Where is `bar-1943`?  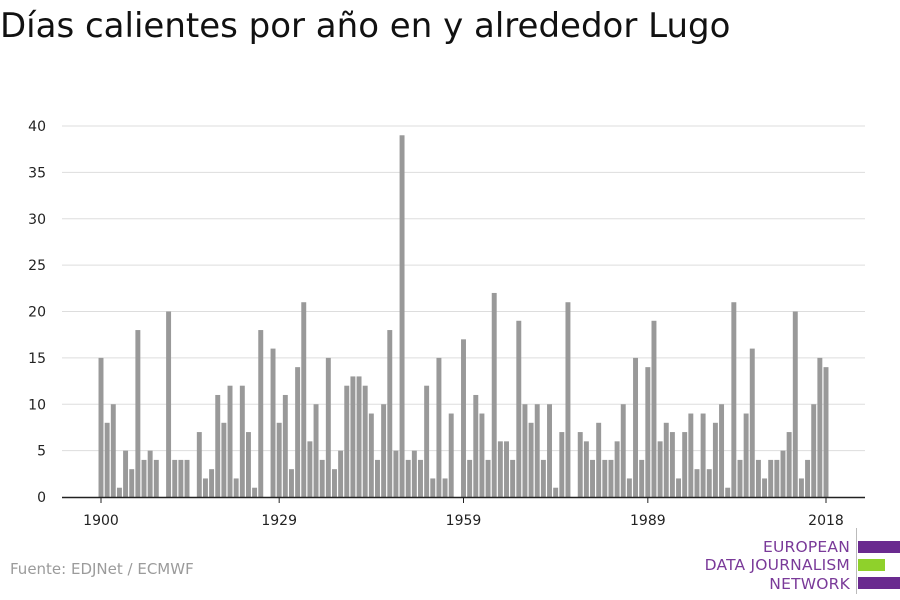 bar-1943 is located at coordinates (365, 441).